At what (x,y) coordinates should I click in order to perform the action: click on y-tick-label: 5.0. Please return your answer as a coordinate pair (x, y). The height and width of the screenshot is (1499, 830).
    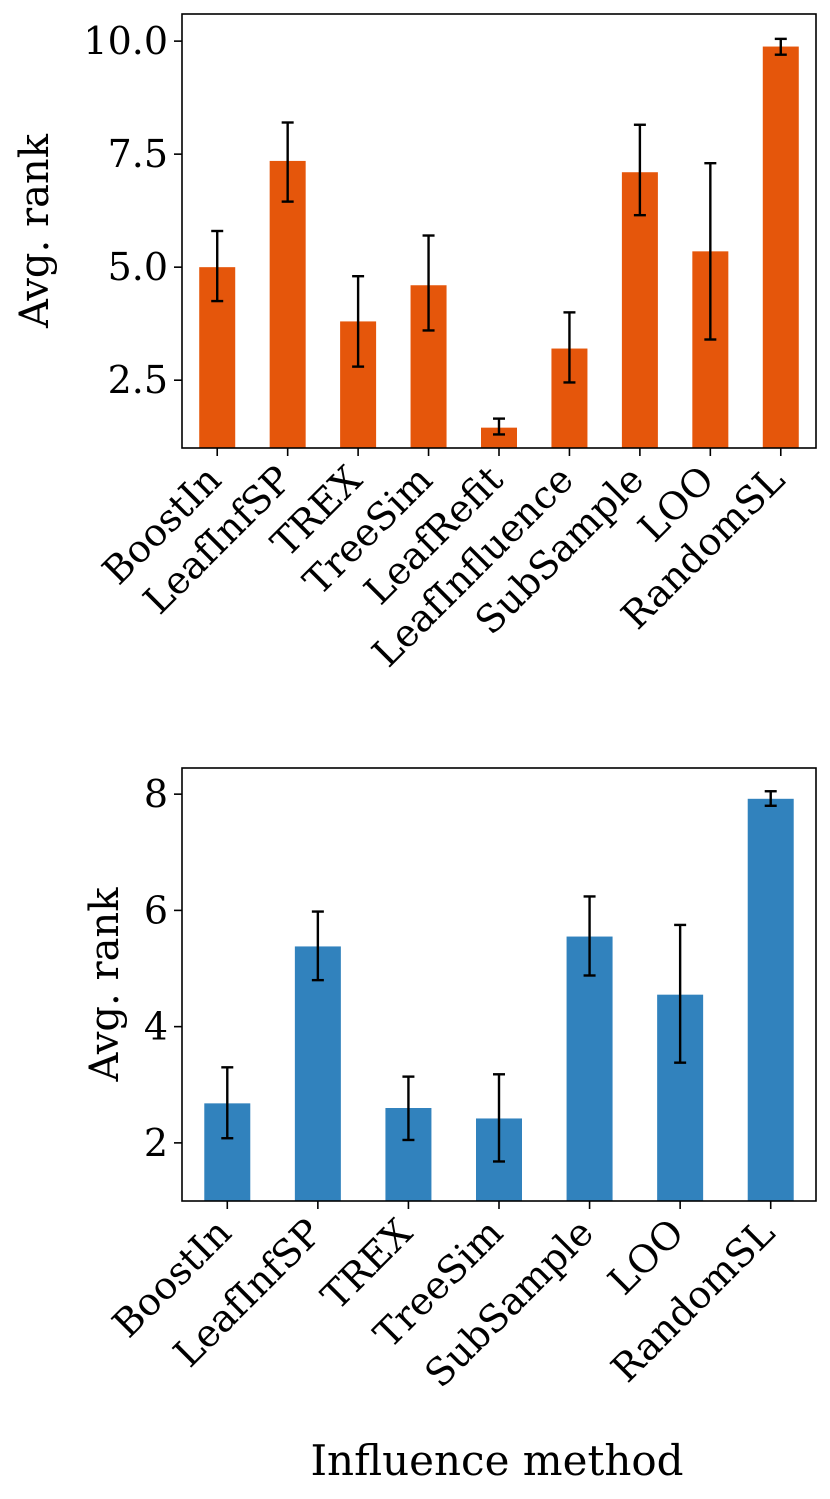
    Looking at the image, I should click on (138, 267).